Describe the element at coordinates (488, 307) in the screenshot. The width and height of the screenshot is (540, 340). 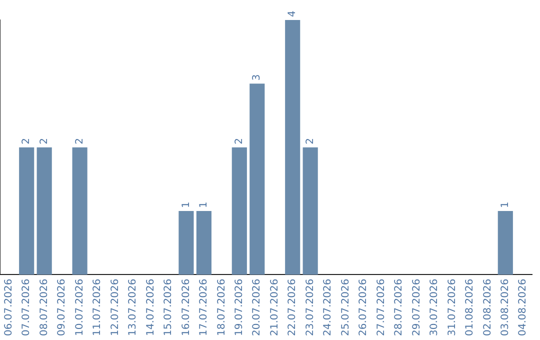
I see `x-tick-label: 02.08.2026` at that location.